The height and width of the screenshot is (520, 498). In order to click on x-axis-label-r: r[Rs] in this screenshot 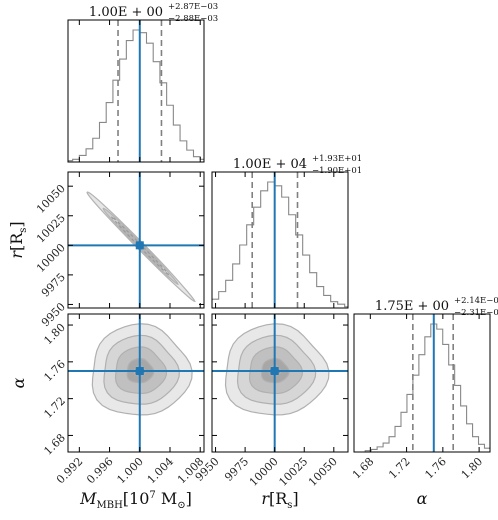, I will do `click(279, 500)`.